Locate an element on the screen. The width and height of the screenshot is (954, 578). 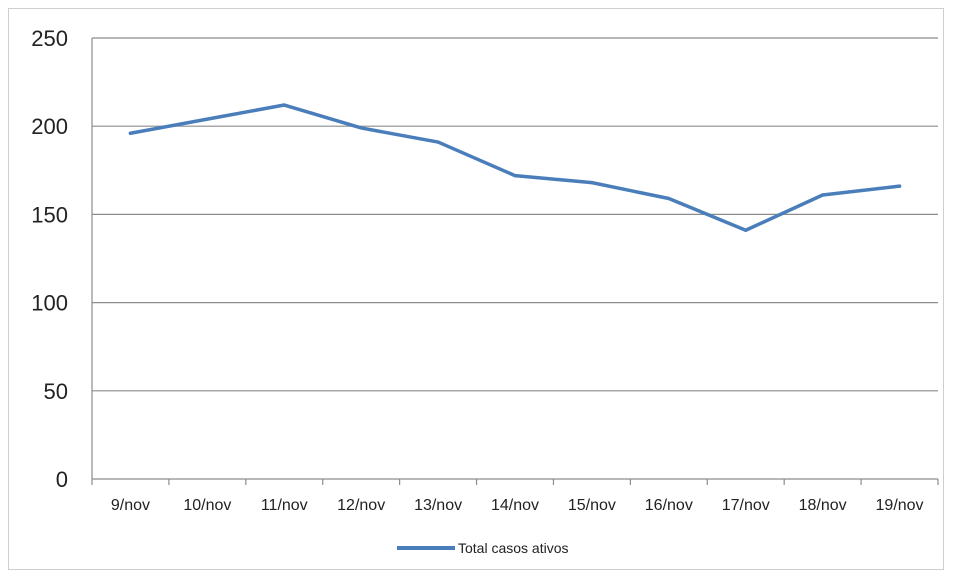
x-tick-label: 11/nov is located at coordinates (284, 505).